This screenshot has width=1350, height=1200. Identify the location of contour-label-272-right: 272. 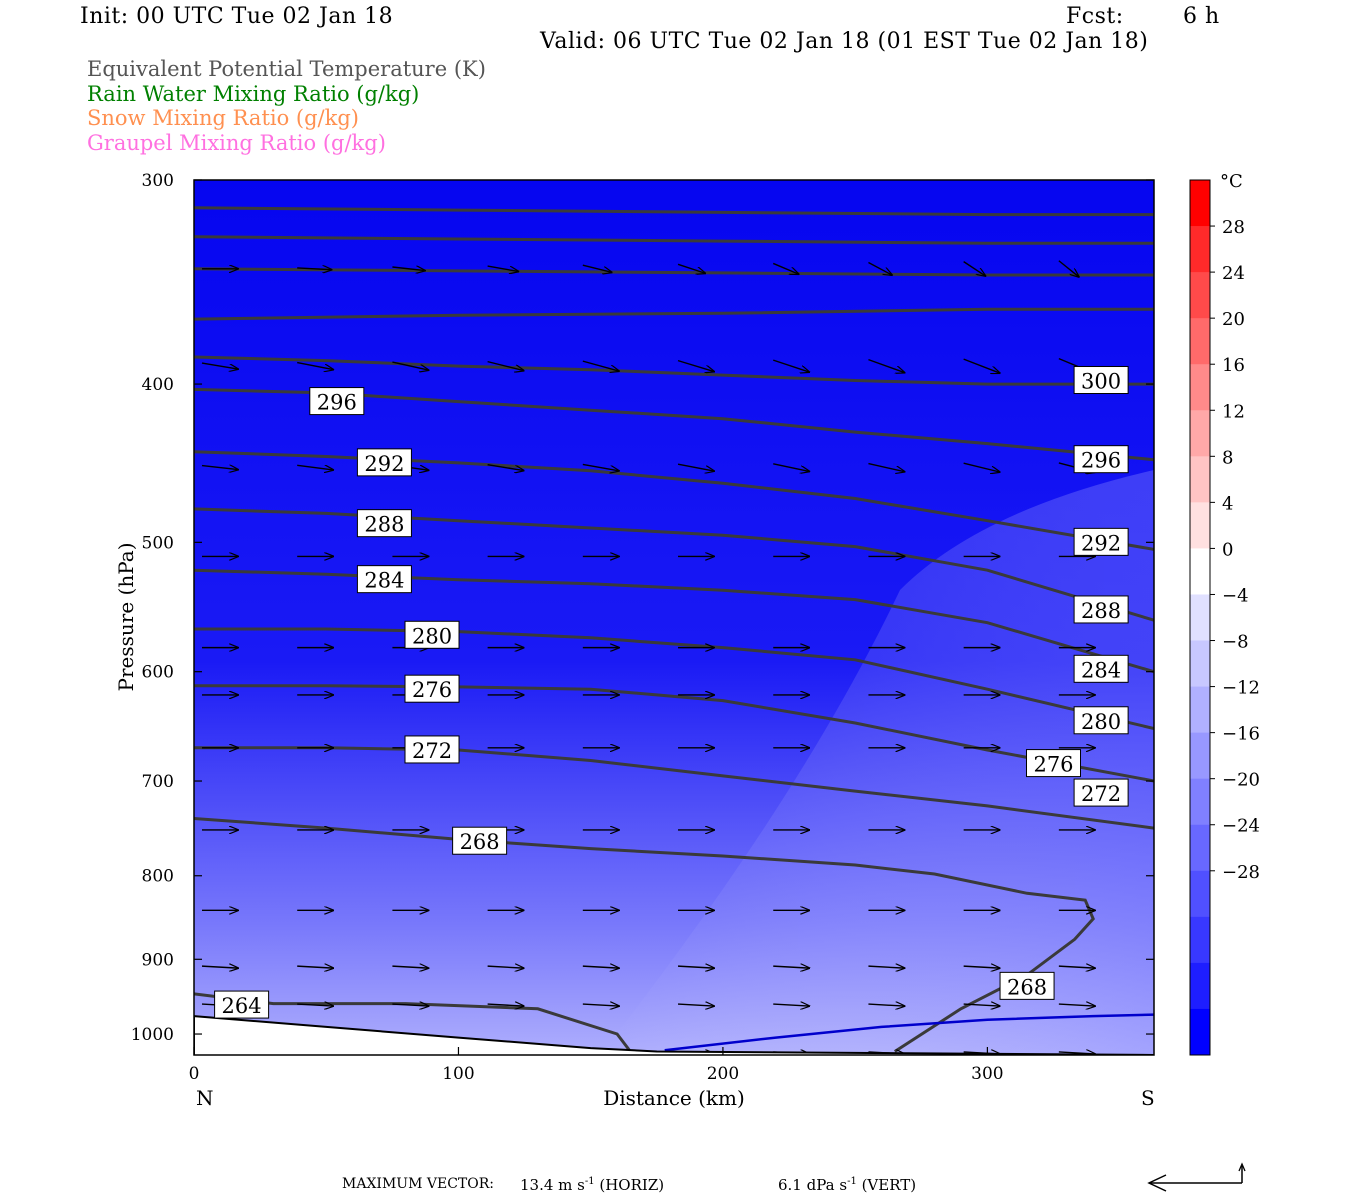
(1101, 792).